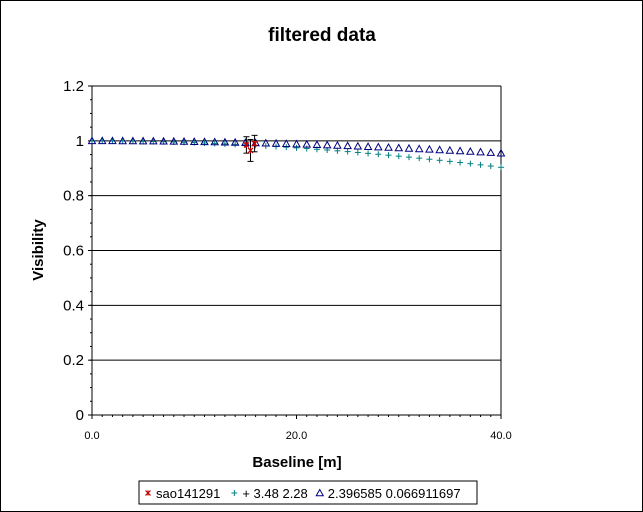 This screenshot has height=512, width=643. I want to click on y-tick-label: 0.4, so click(73, 305).